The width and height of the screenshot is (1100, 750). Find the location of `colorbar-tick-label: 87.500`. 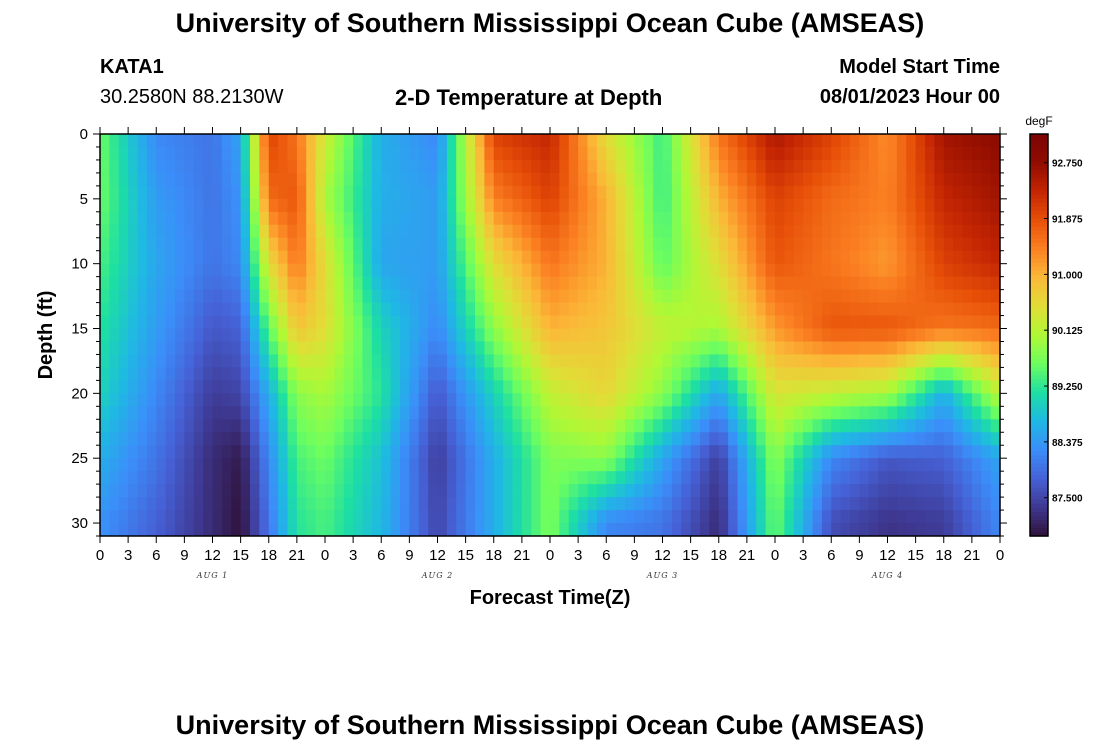

colorbar-tick-label: 87.500 is located at coordinates (1067, 499).